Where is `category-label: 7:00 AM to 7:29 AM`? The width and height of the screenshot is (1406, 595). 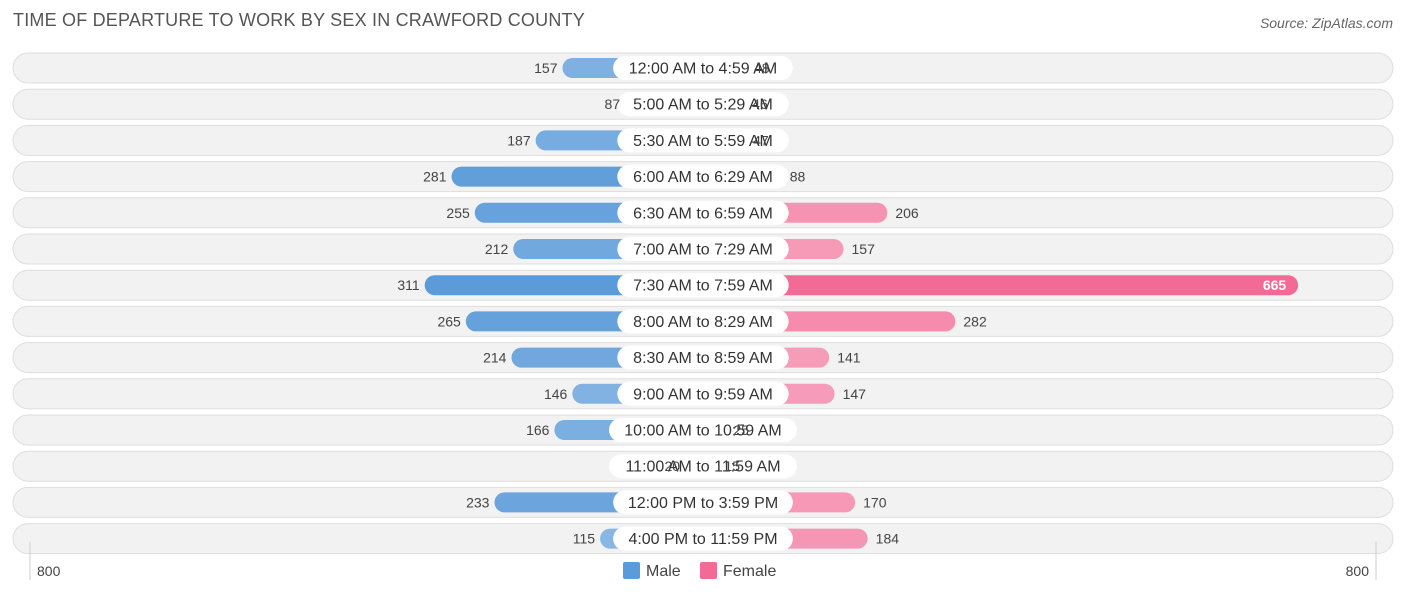
category-label: 7:00 AM to 7:29 AM is located at coordinates (703, 250).